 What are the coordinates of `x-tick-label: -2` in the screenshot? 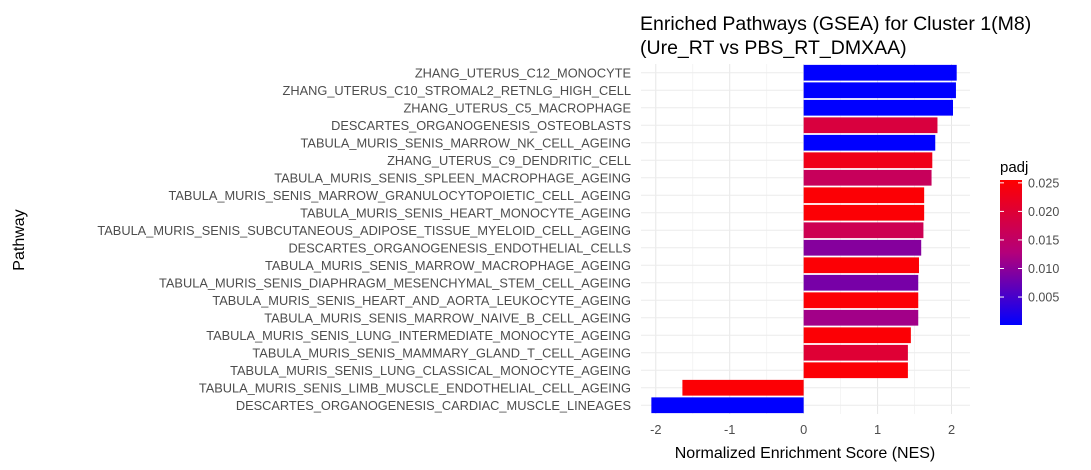 It's located at (655, 429).